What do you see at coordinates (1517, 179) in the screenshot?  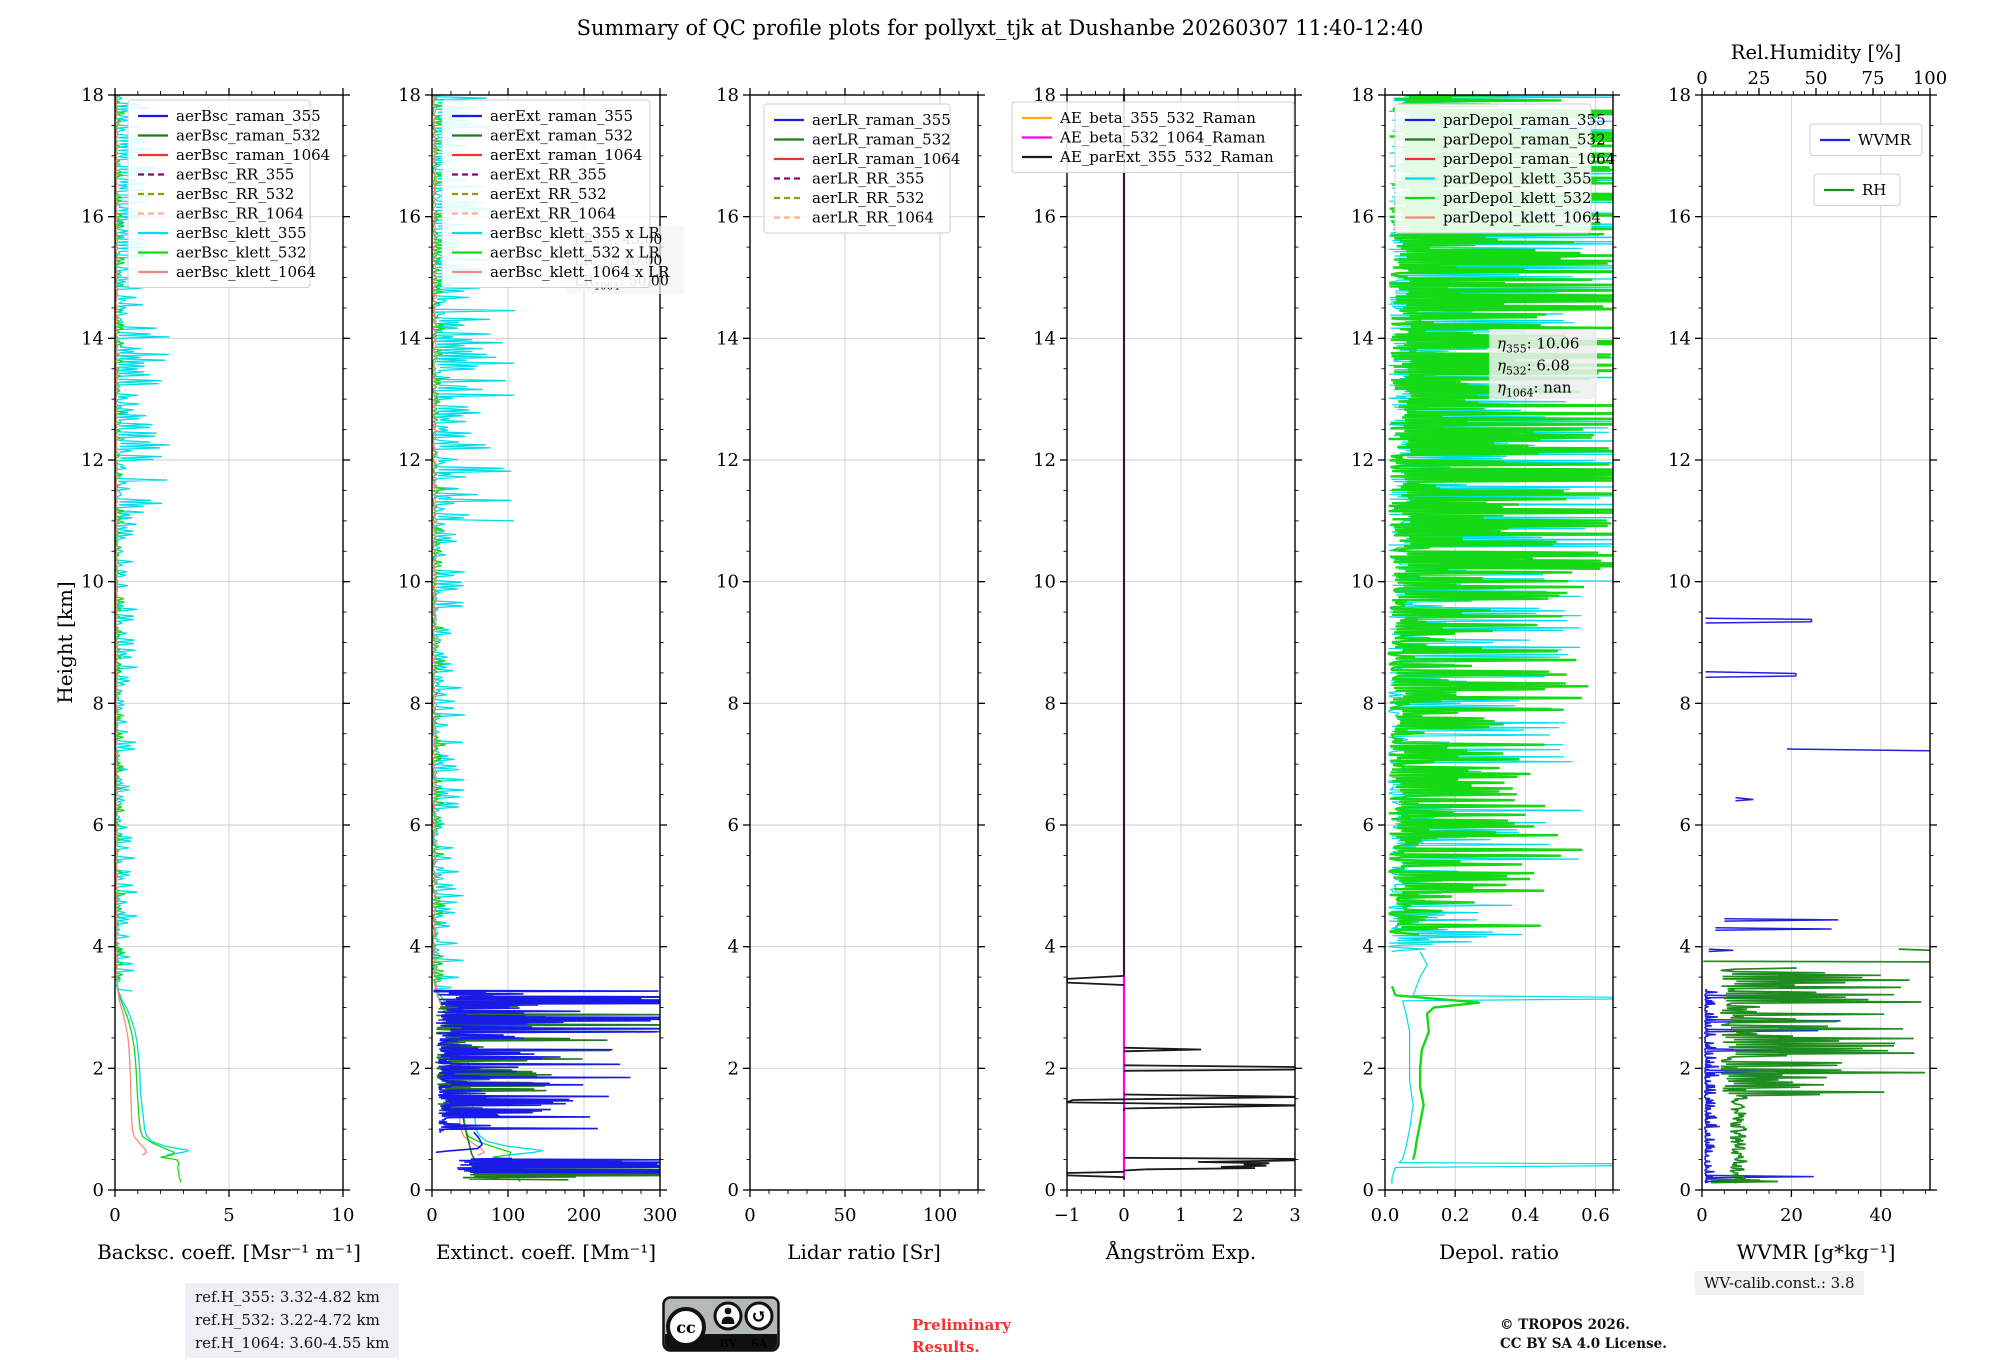 I see `legend-label: parDepol_klett_355` at bounding box center [1517, 179].